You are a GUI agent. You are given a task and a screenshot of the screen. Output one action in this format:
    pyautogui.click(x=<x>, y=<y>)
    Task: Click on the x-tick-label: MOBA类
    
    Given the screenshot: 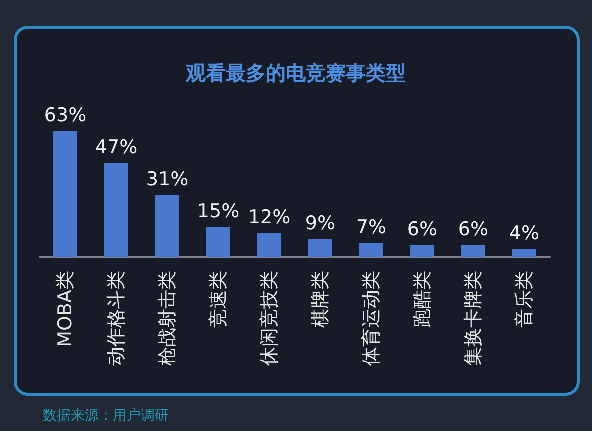 What is the action you would take?
    pyautogui.click(x=65, y=309)
    